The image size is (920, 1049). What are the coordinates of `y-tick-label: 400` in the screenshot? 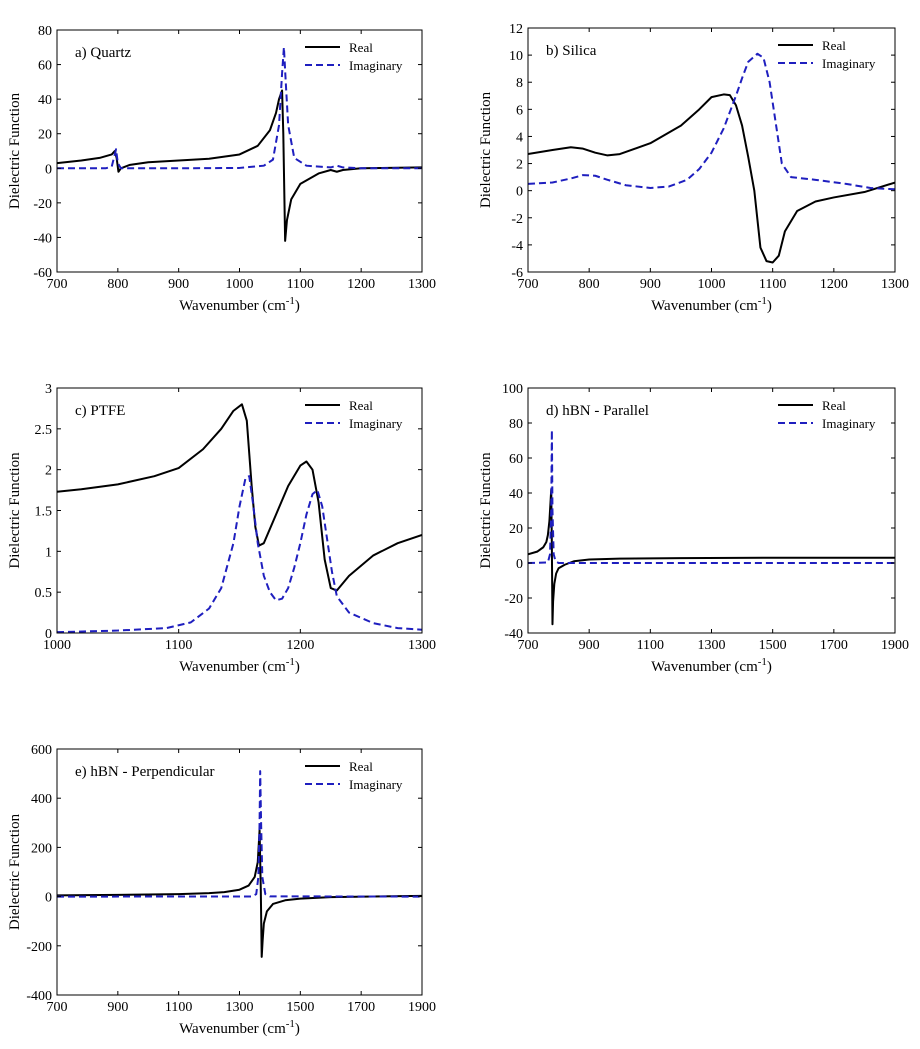 It's located at (41, 799).